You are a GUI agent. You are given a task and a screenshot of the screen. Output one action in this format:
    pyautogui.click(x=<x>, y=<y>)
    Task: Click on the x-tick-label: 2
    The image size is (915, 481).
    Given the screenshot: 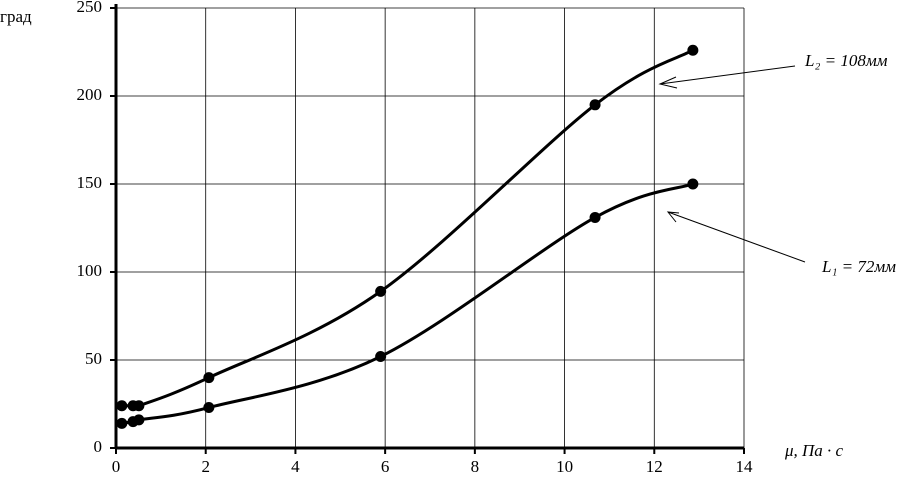 What is the action you would take?
    pyautogui.click(x=205, y=466)
    